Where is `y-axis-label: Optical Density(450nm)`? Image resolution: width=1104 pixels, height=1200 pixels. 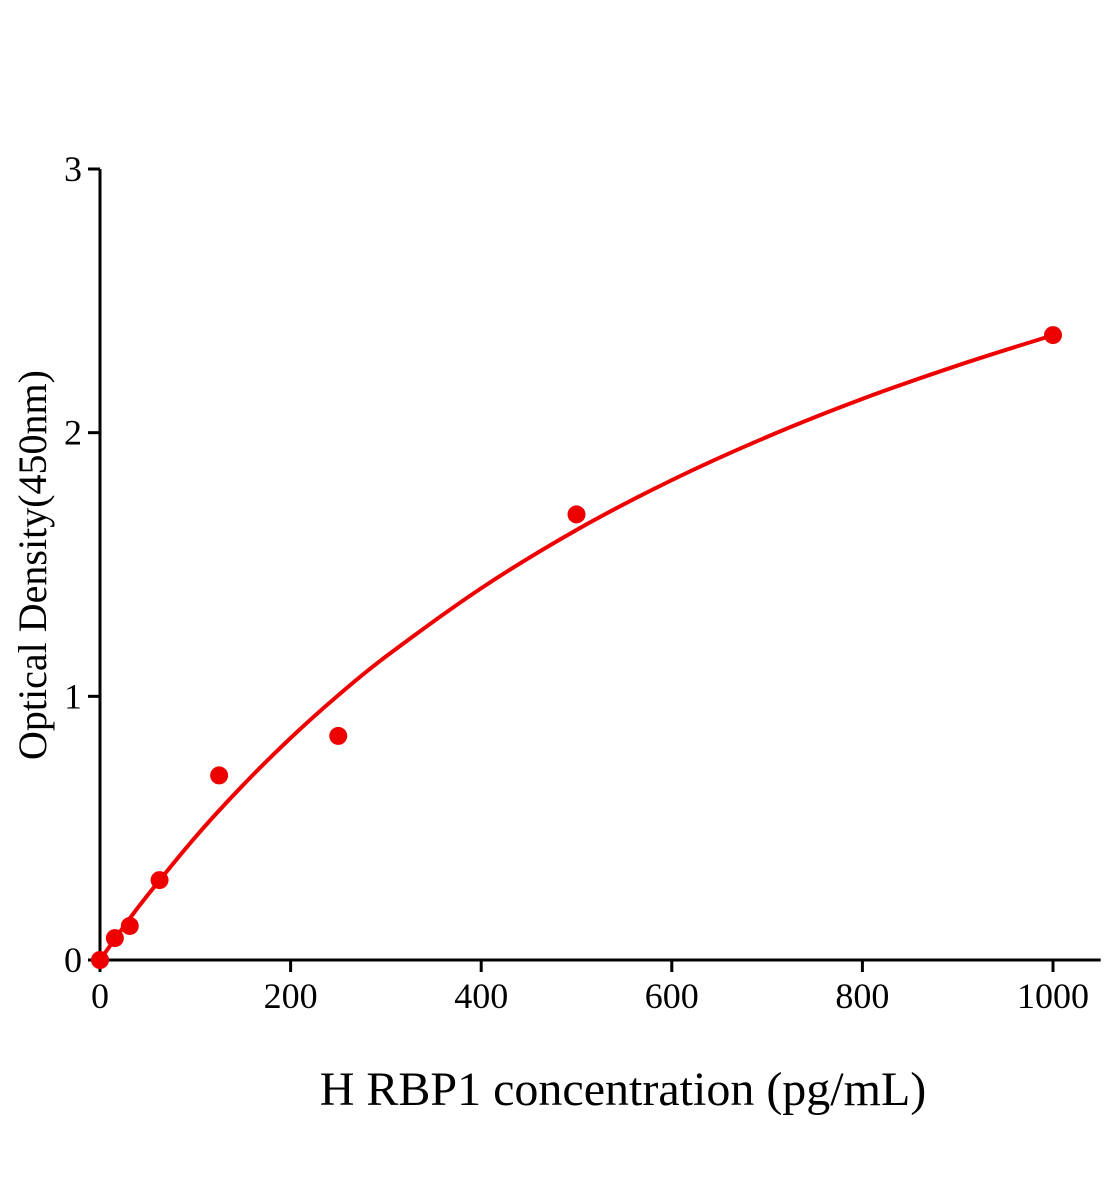 y-axis-label: Optical Density(450nm) is located at coordinates (32, 565).